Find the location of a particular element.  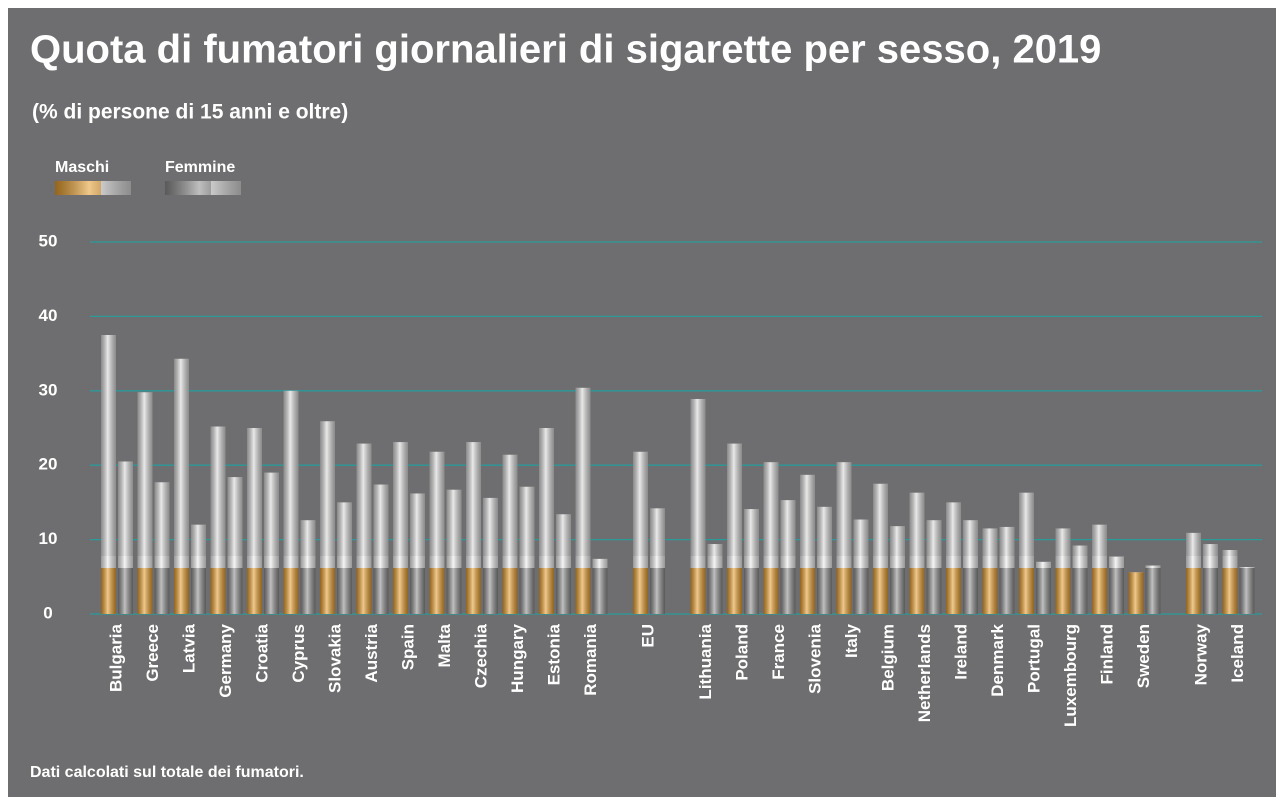

x-tick-label: Belgium is located at coordinates (887, 657).